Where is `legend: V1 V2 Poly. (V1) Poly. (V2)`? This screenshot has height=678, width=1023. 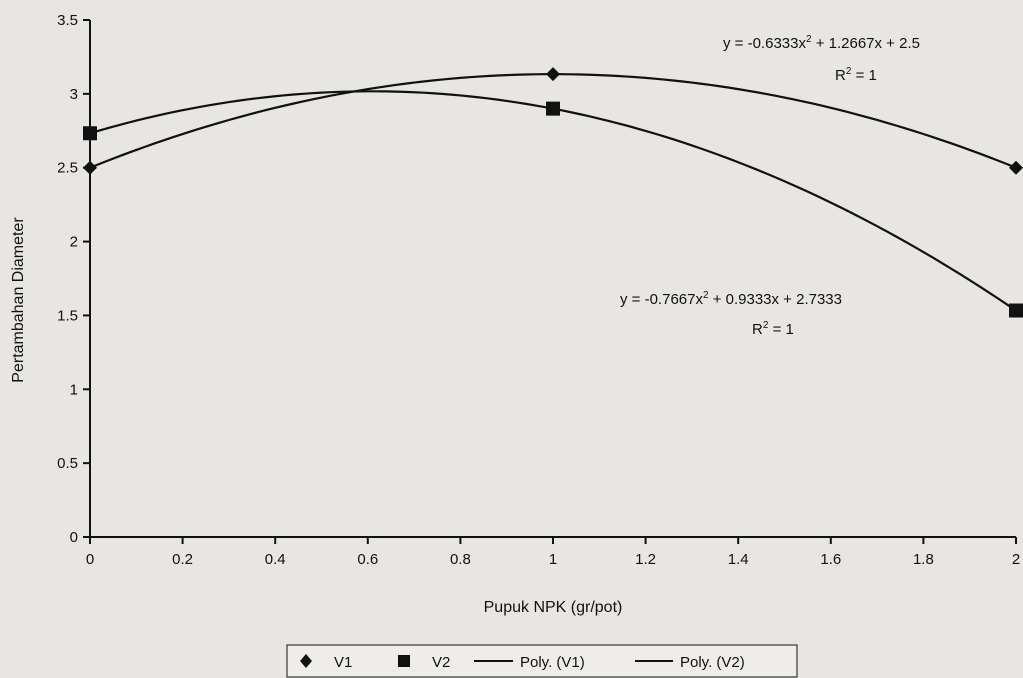
legend: V1 V2 Poly. (V1) Poly. (V2) is located at coordinates (542, 661).